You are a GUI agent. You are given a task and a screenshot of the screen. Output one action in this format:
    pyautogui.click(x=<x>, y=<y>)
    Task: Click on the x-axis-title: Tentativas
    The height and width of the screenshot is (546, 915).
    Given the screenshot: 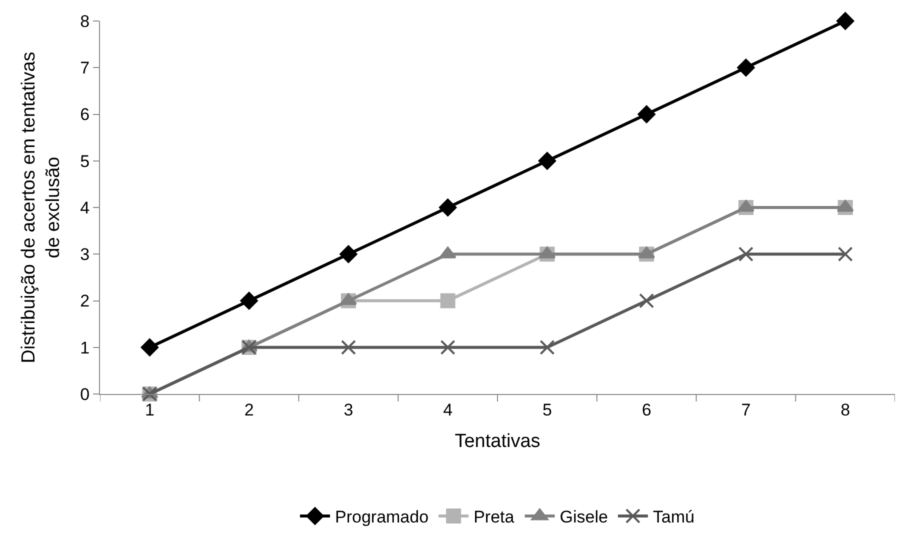 What is the action you would take?
    pyautogui.click(x=497, y=441)
    